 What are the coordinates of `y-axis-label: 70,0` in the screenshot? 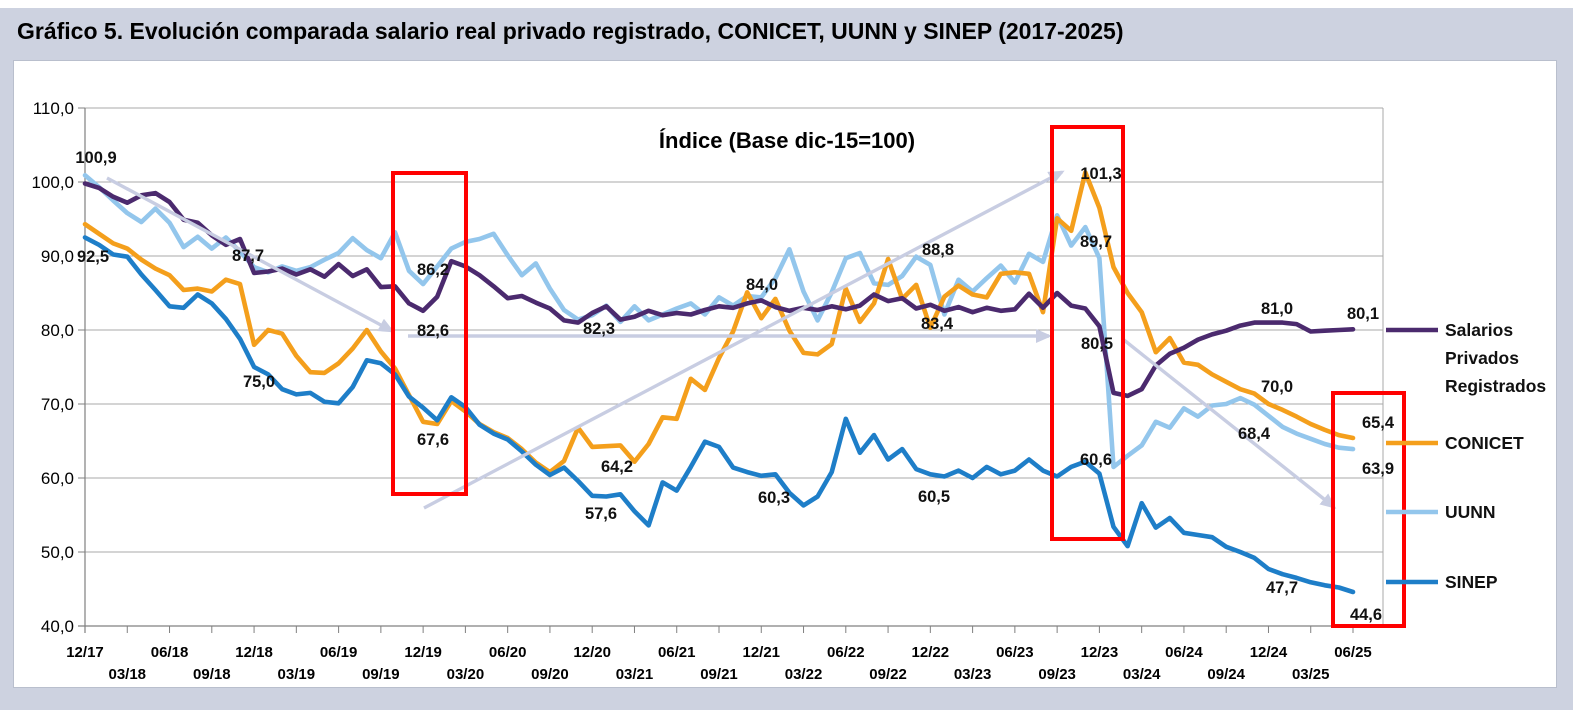 It's located at (57, 404).